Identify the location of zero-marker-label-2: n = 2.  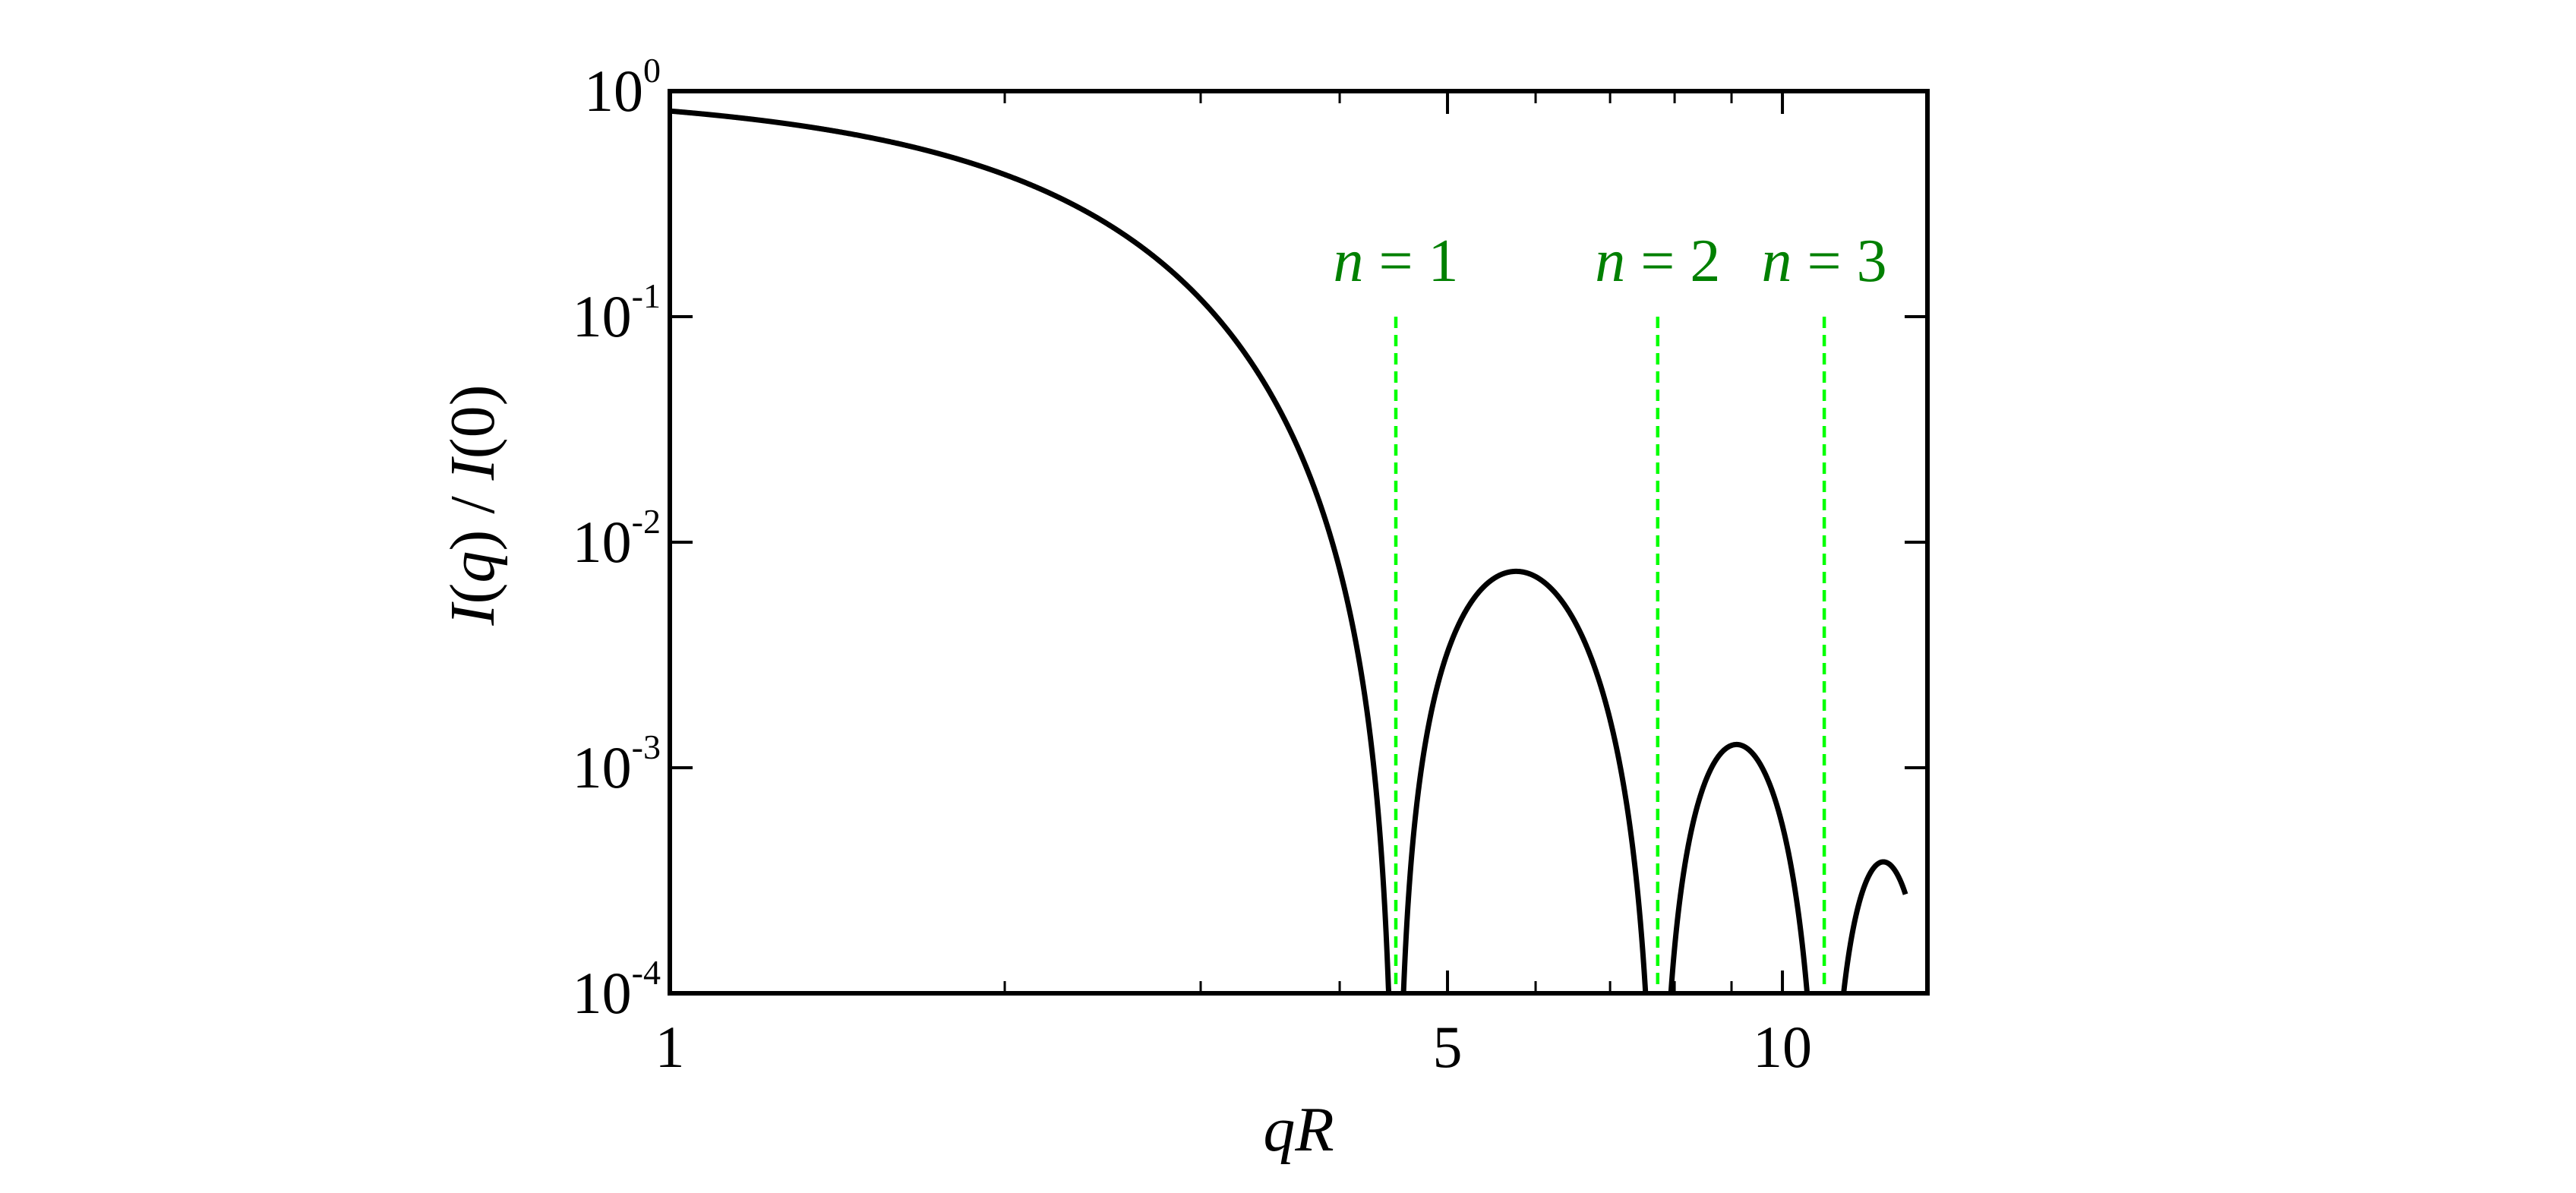
(1657, 261).